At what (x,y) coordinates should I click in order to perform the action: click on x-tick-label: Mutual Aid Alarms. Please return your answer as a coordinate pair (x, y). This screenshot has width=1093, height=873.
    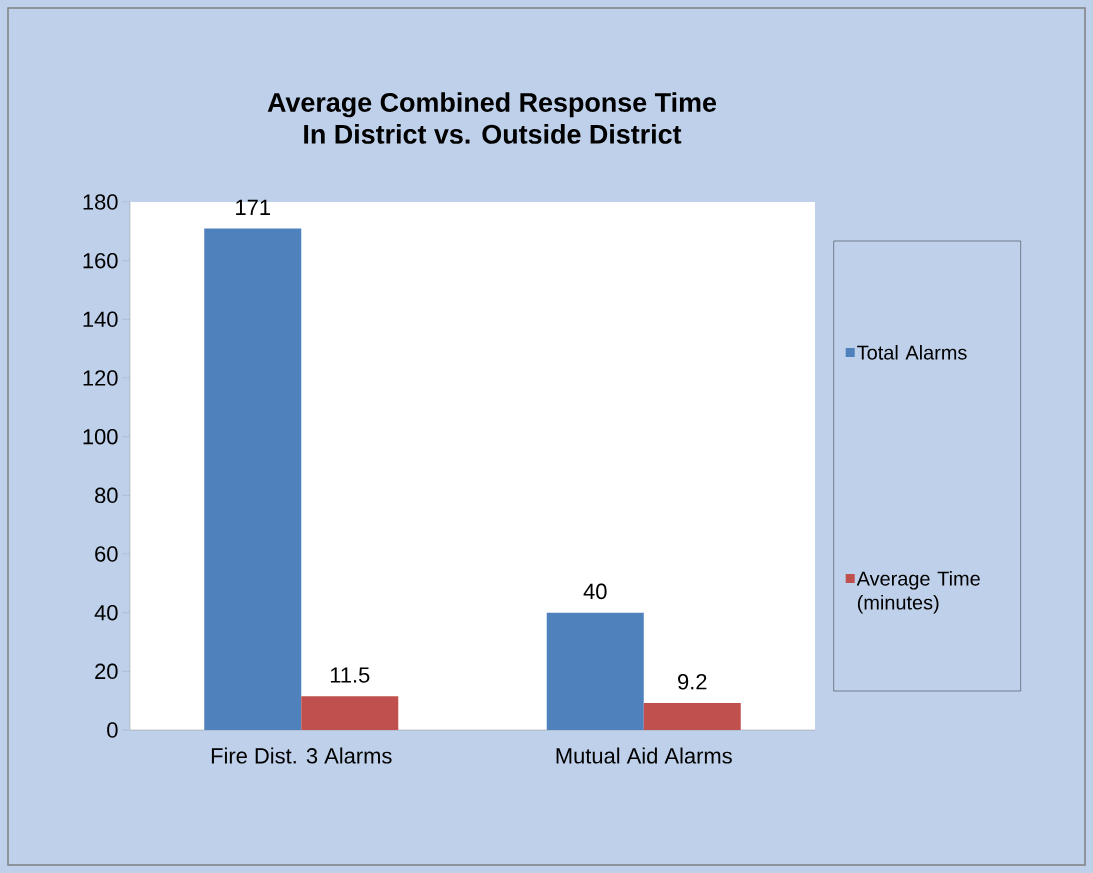
    Looking at the image, I should click on (644, 755).